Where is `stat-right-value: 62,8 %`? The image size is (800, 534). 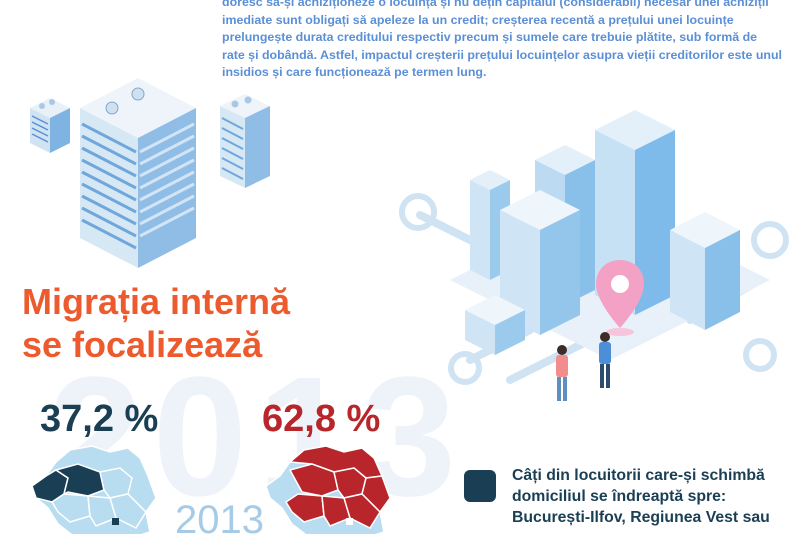
stat-right-value: 62,8 % is located at coordinates (321, 419).